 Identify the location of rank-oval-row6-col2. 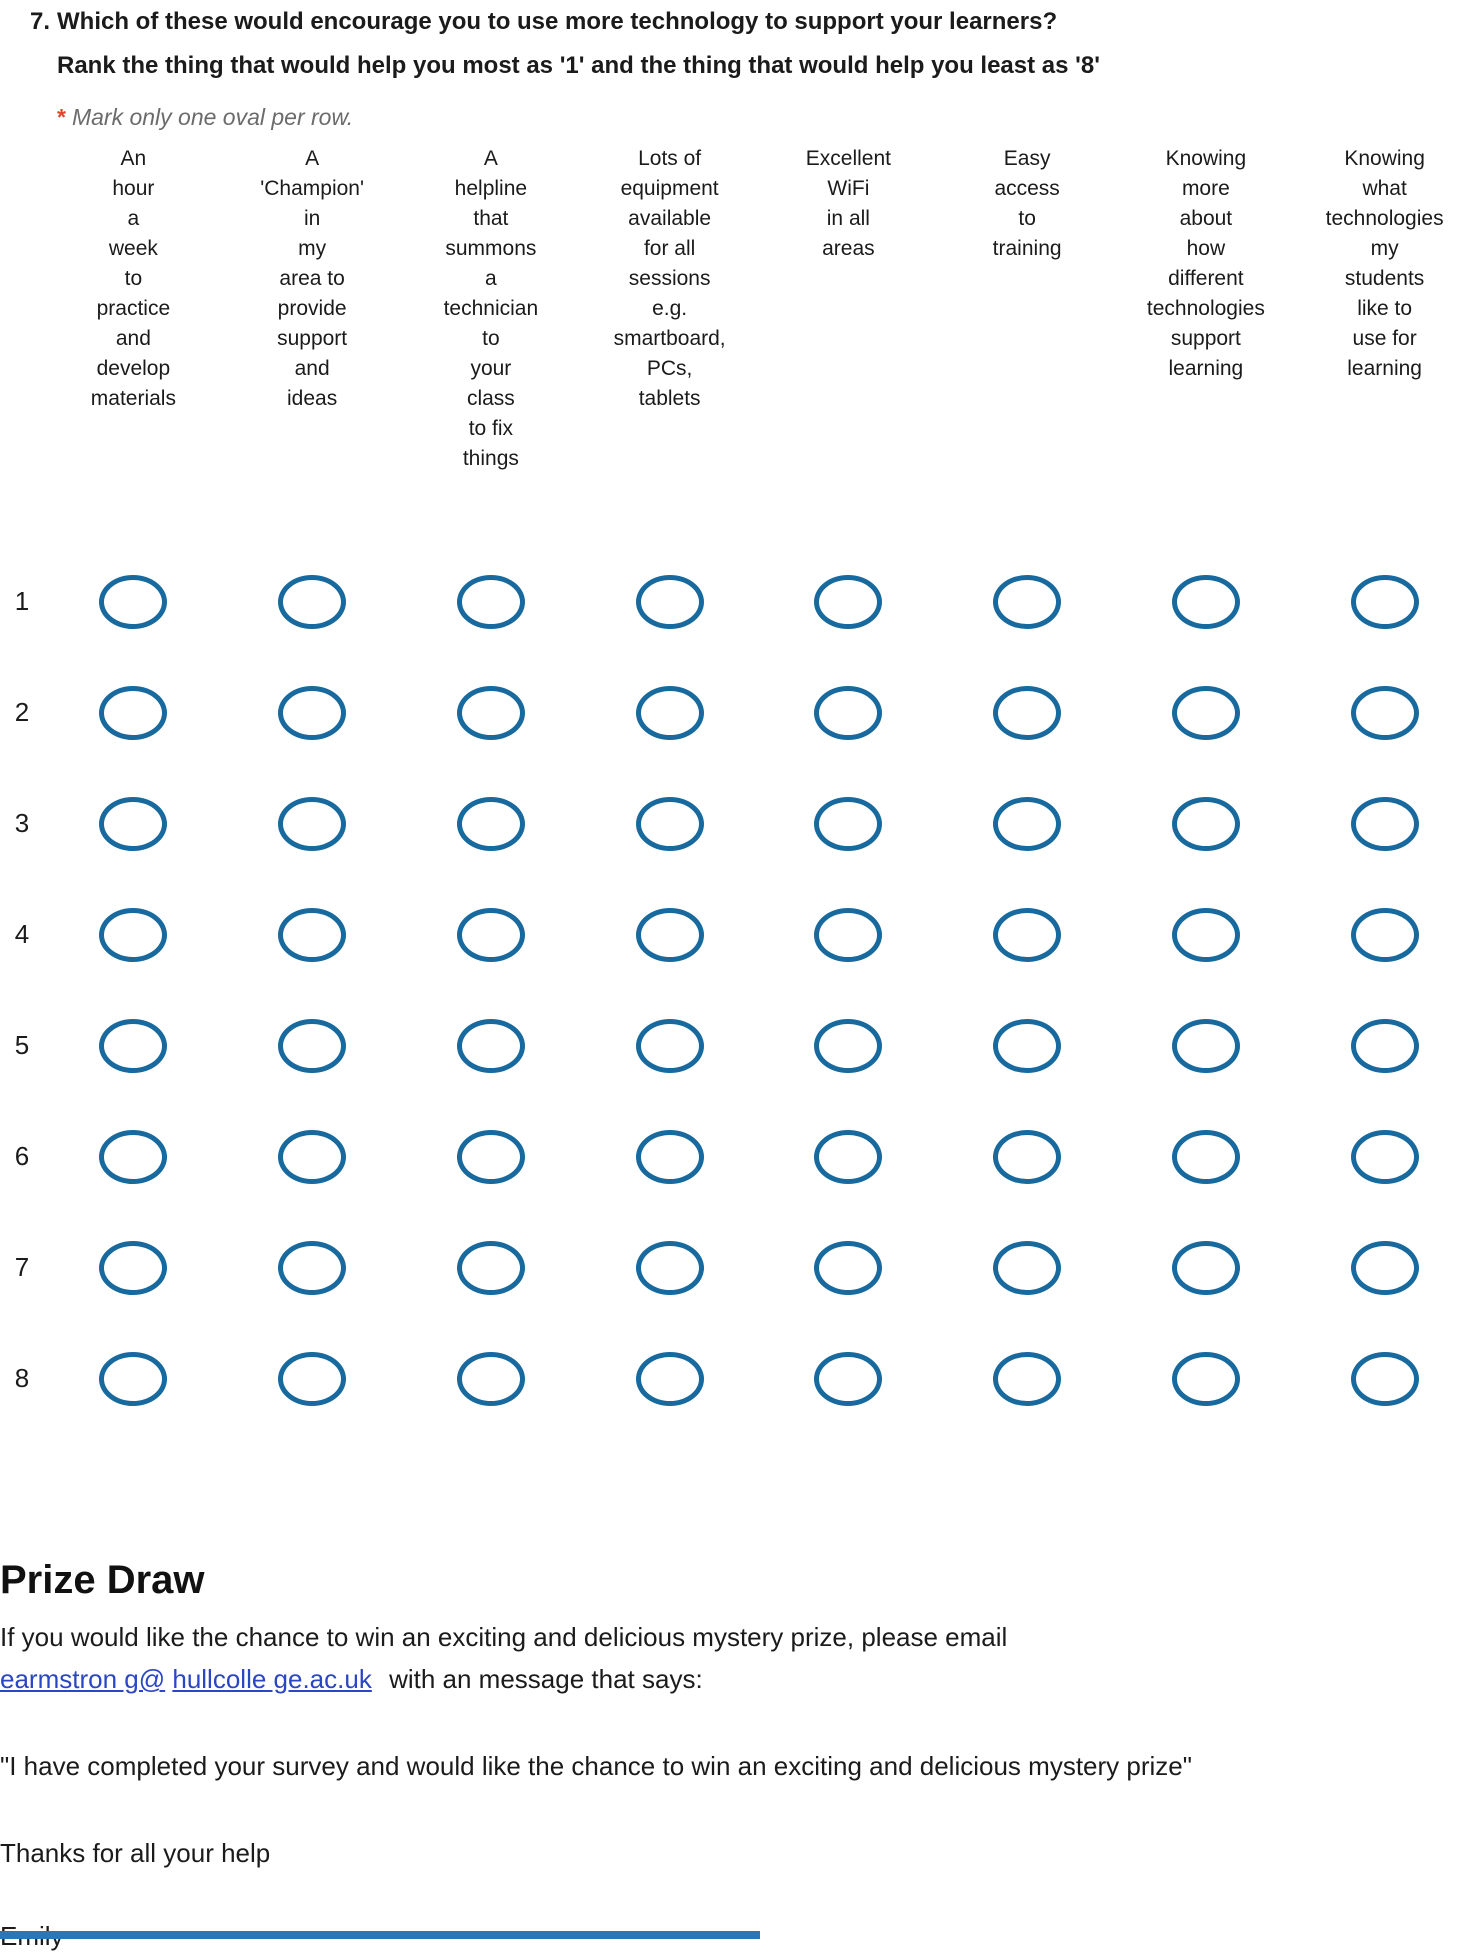
(312, 1156).